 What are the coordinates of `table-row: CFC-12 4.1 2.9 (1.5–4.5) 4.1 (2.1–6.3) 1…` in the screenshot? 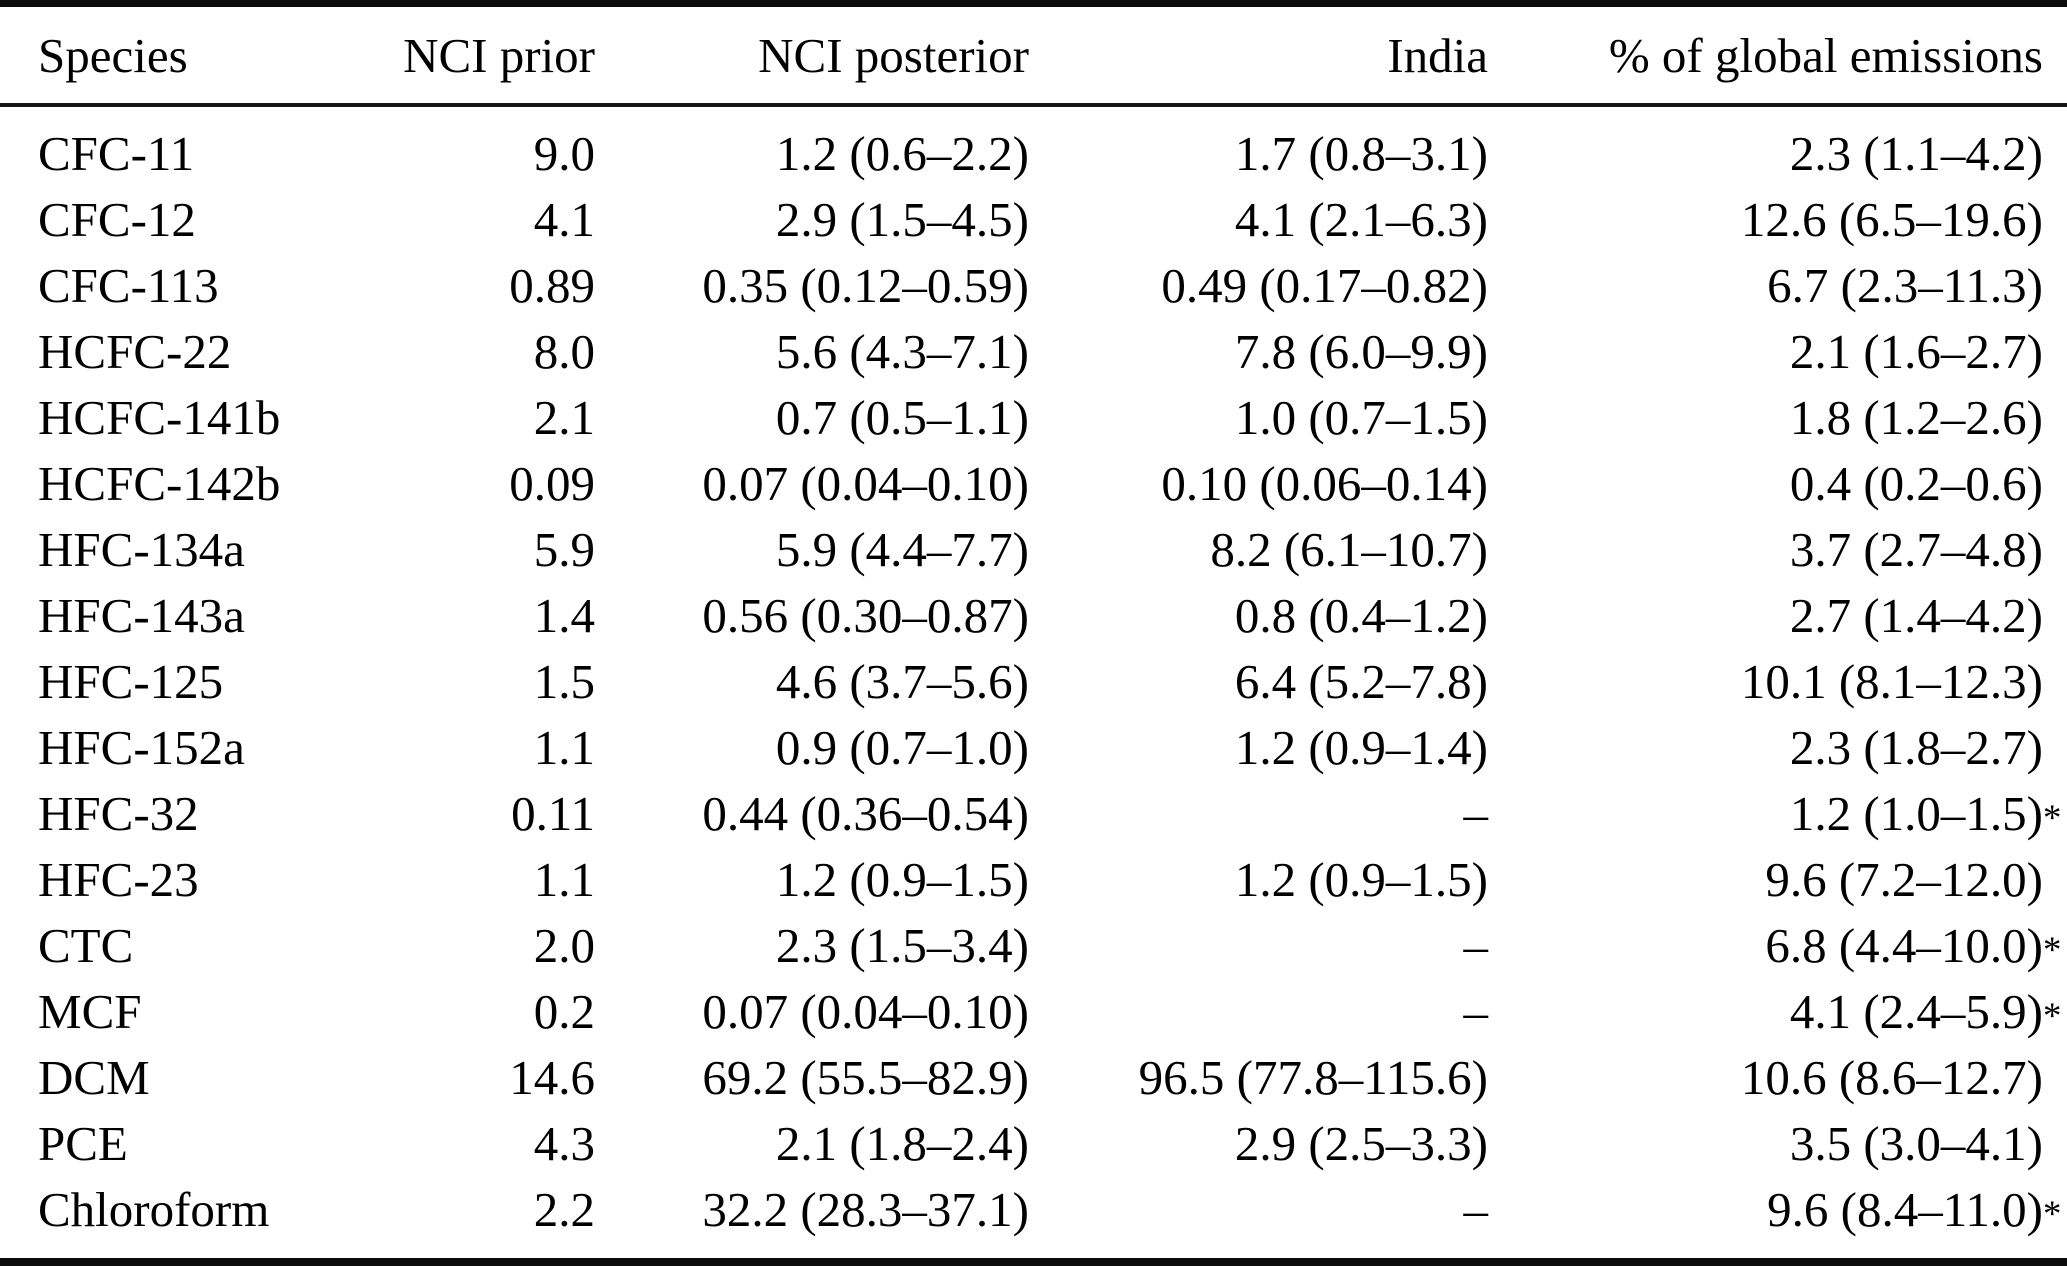 It's located at (1033, 220).